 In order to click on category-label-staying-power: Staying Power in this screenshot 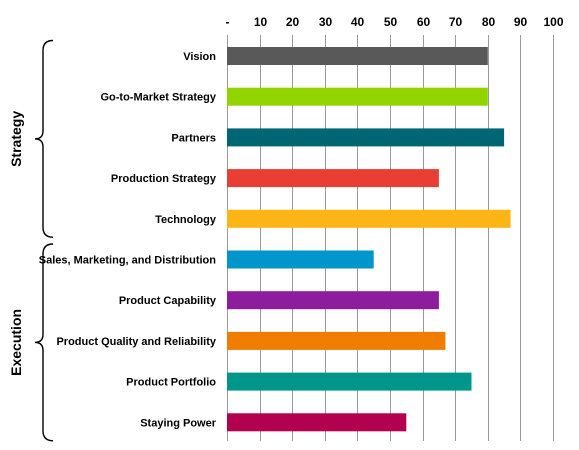, I will do `click(178, 423)`.